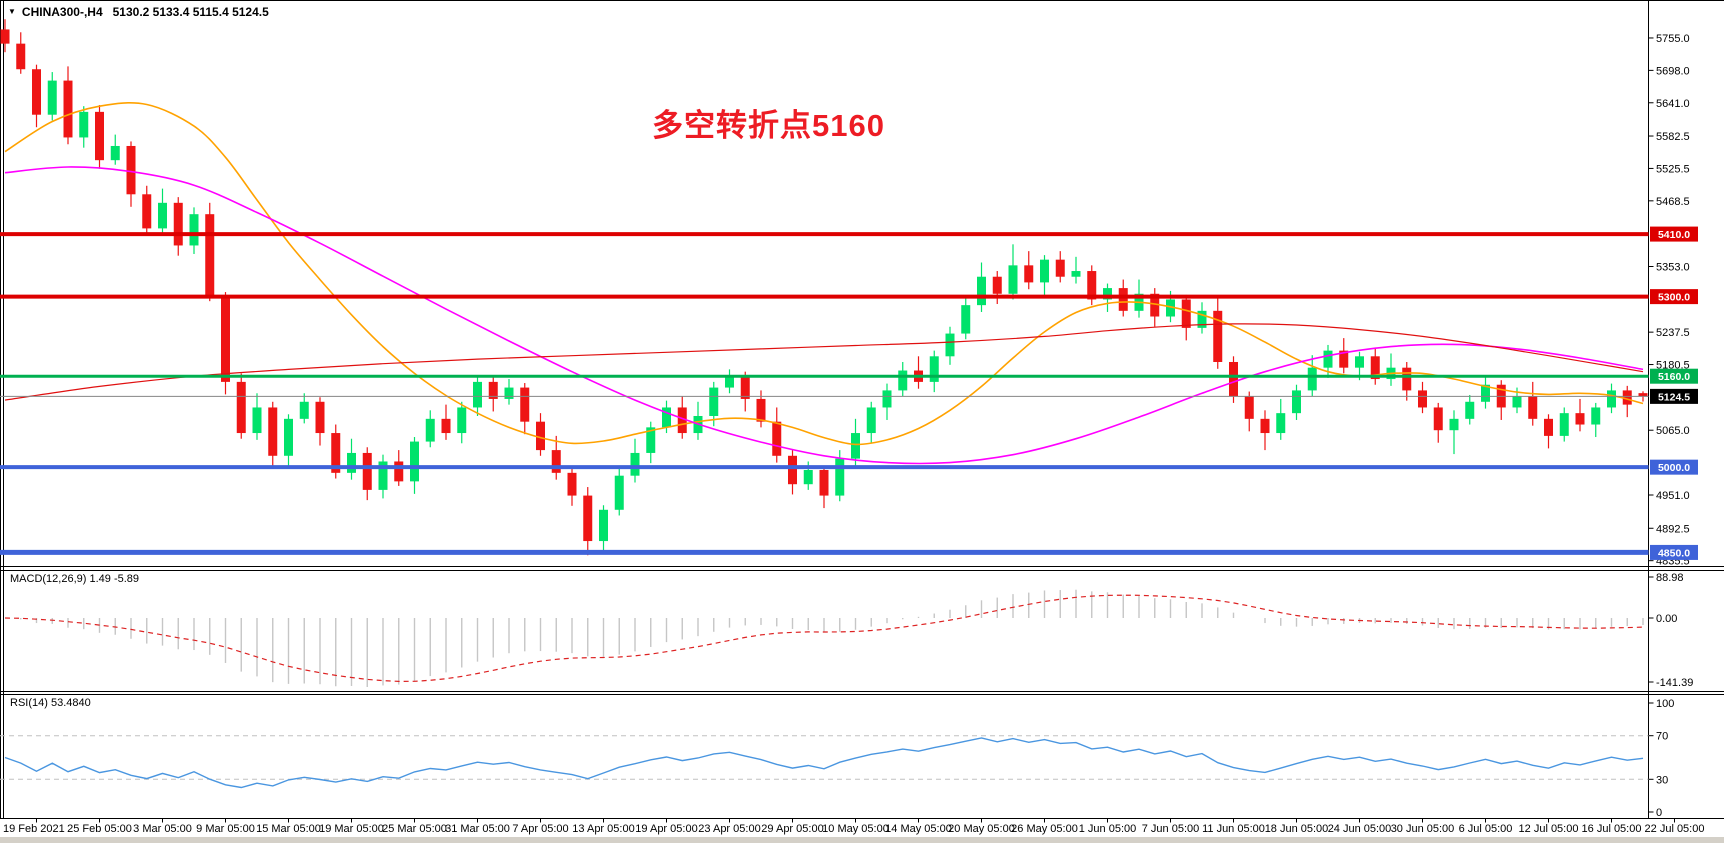 Image resolution: width=1724 pixels, height=843 pixels. I want to click on rsi-panel: 100 70 30 0, so click(837, 758).